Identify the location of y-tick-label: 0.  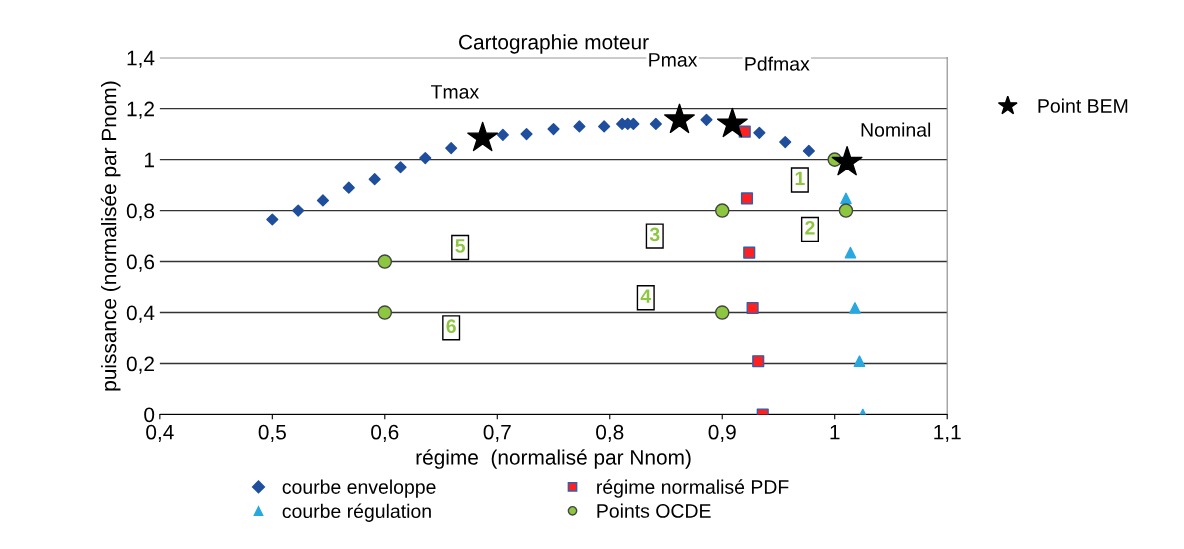
(149, 415).